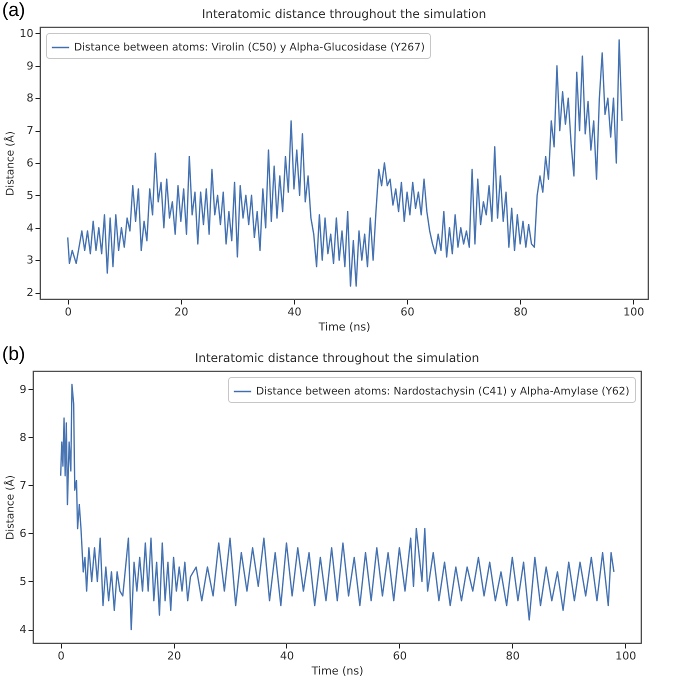  Describe the element at coordinates (249, 48) in the screenshot. I see `legend-label: Distance between atoms: Virolin (C50) y Alpha-Glucosidase (Y267)` at that location.